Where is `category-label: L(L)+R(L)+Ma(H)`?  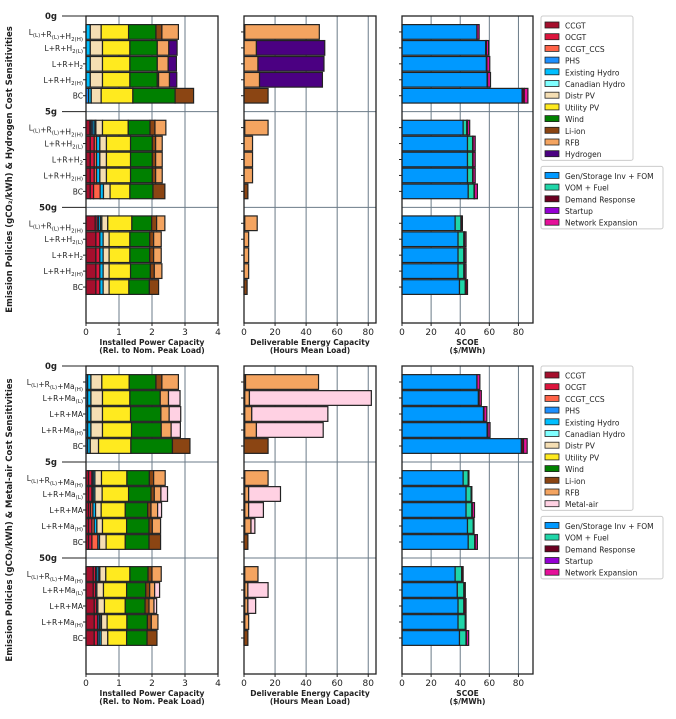 category-label: L(L)+R(L)+Ma(H) is located at coordinates (55, 481).